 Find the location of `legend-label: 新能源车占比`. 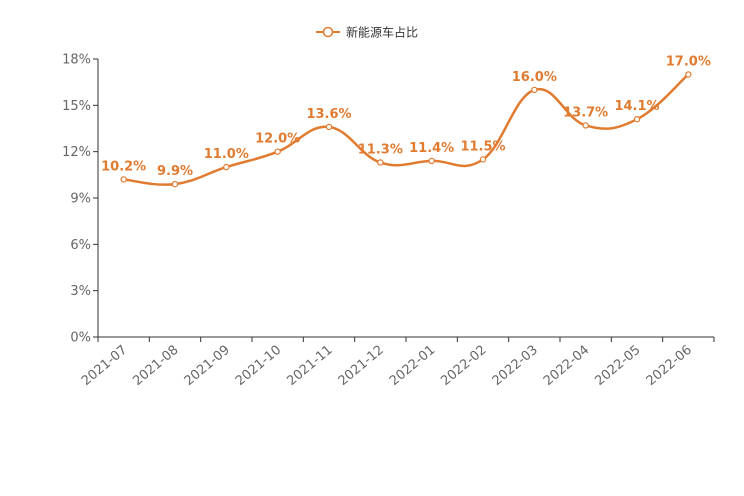

legend-label: 新能源车占比 is located at coordinates (382, 32).